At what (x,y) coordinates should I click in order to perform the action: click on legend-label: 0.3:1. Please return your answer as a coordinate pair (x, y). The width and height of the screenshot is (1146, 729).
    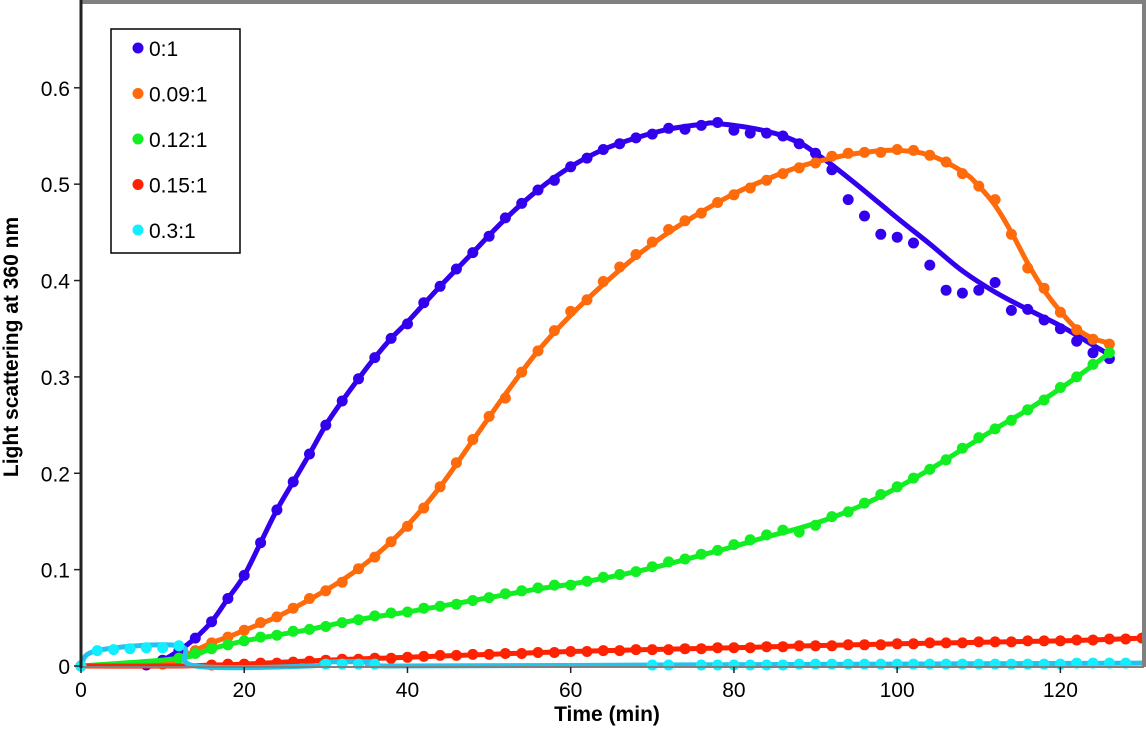
    Looking at the image, I should click on (172, 231).